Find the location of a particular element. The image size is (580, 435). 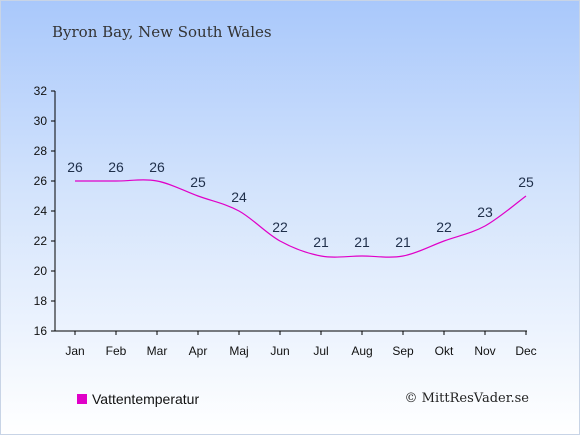

x-tick-label: Mar is located at coordinates (157, 351).